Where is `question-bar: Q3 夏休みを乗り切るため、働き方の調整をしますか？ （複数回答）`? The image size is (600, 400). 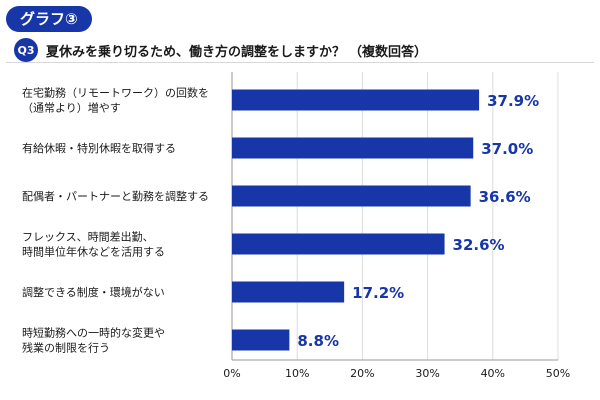
question-bar: Q3 夏休みを乗り切るため、働き方の調整をしますか？ （複数回答） is located at coordinates (300, 50).